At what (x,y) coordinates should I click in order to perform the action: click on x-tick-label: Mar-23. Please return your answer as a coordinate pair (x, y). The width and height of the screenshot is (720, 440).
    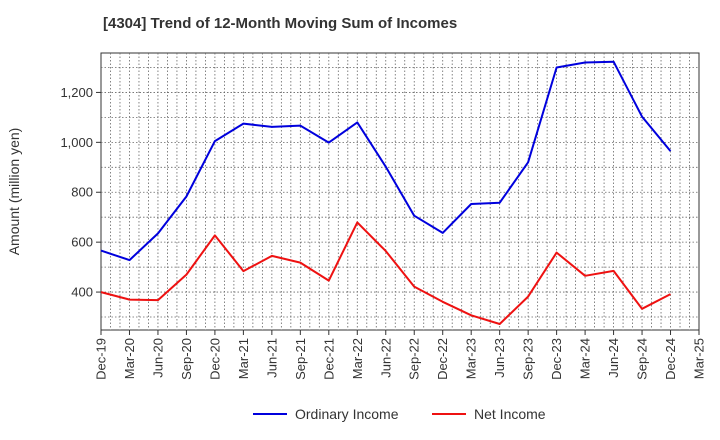
    Looking at the image, I should click on (471, 358).